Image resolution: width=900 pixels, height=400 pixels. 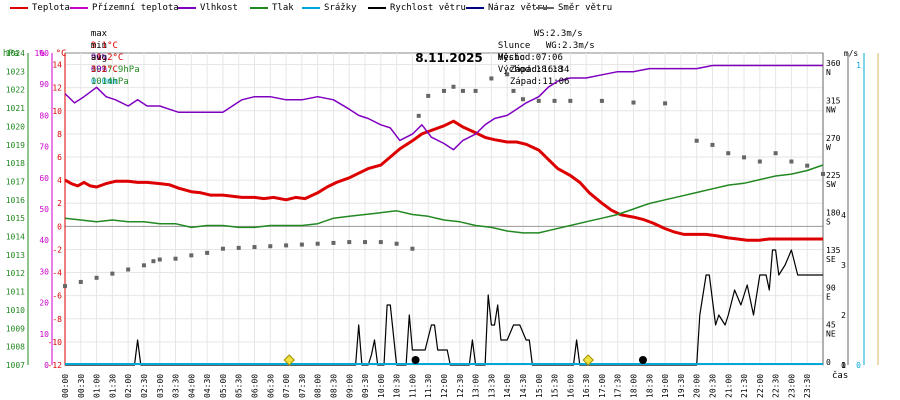 What do you see at coordinates (51, 8) in the screenshot?
I see `legend-label: Teplota` at bounding box center [51, 8].